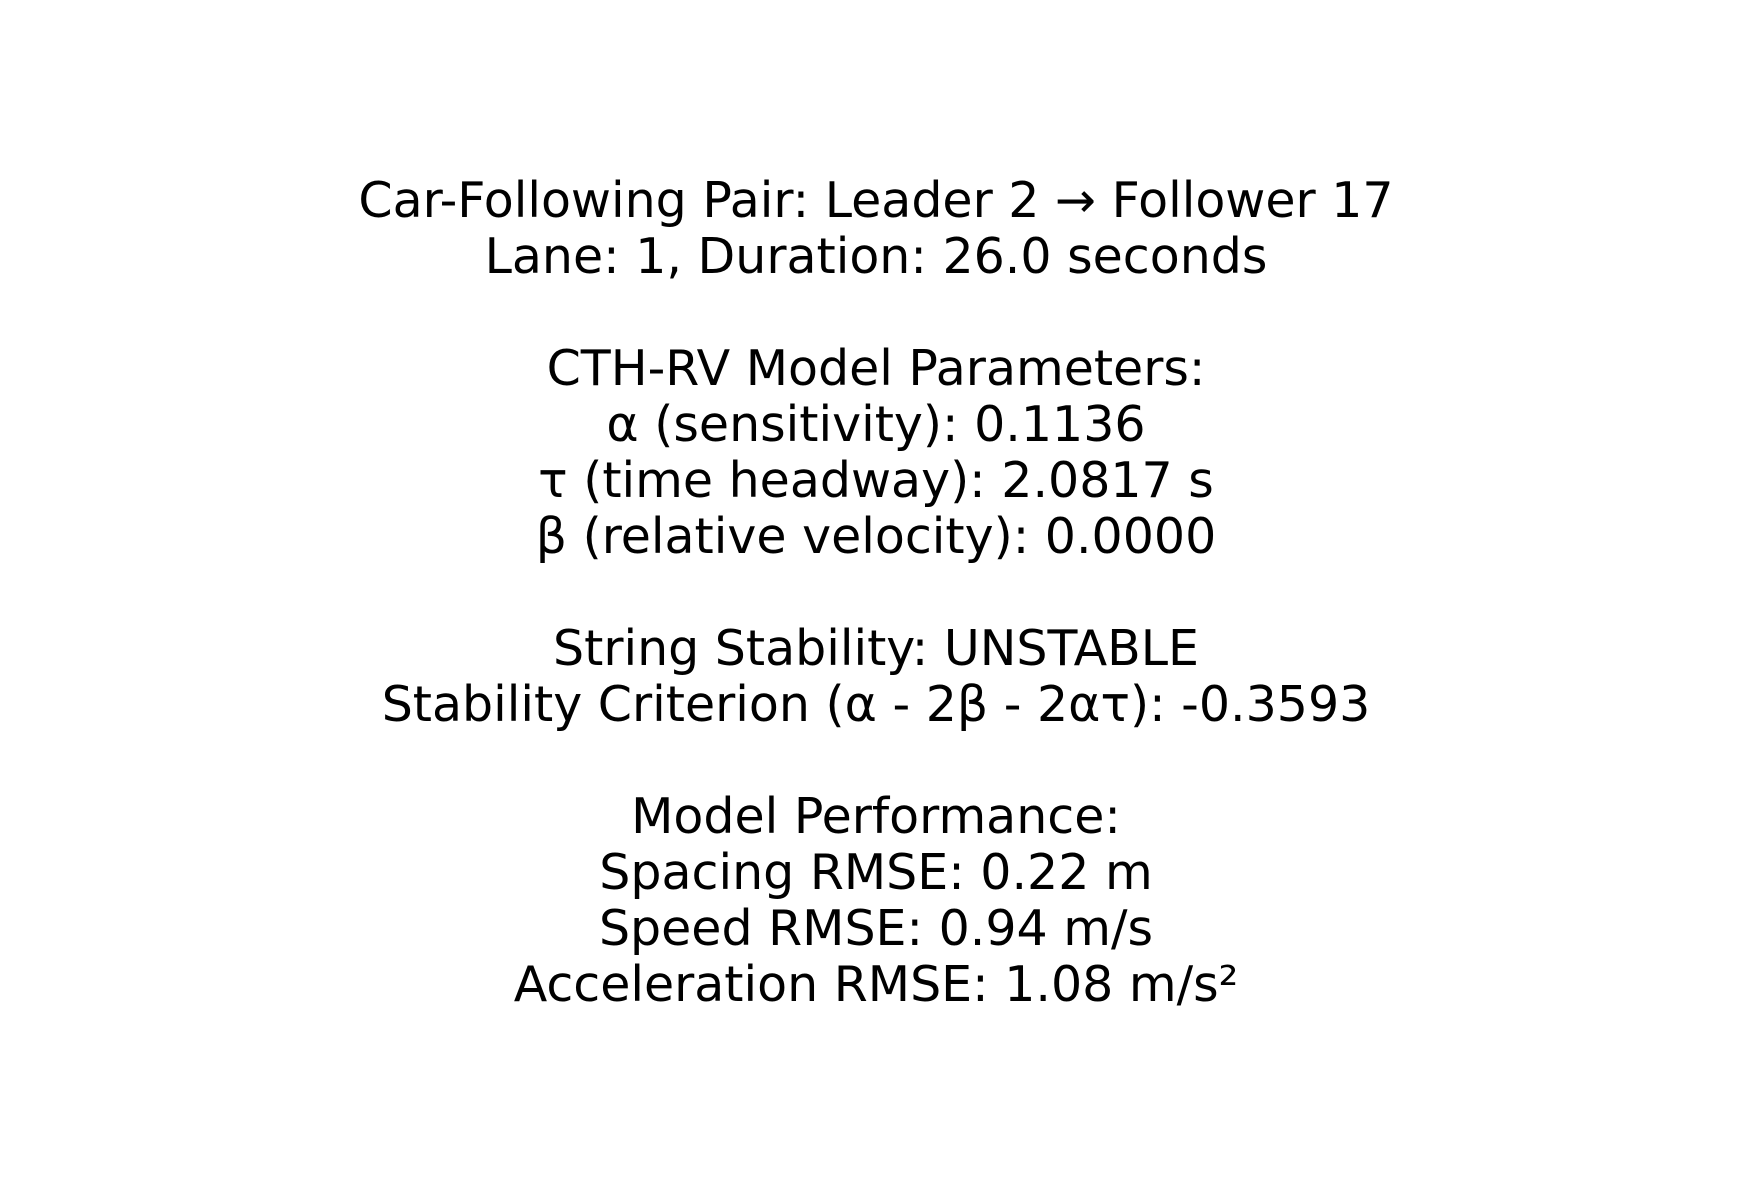 This screenshot has height=1188, width=1752. Describe the element at coordinates (876, 256) in the screenshot. I see `lane-duration-line: Lane: 1, Duration: 26.0 seconds` at that location.